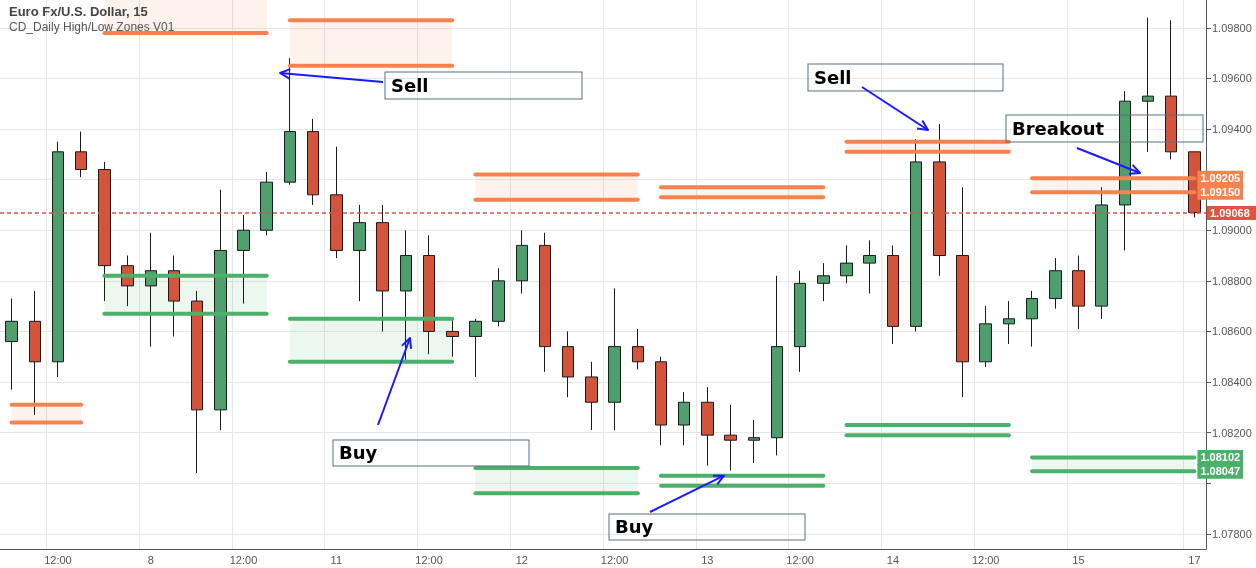 The image size is (1256, 568). I want to click on y-tick-label: 1.09600, so click(1232, 78).